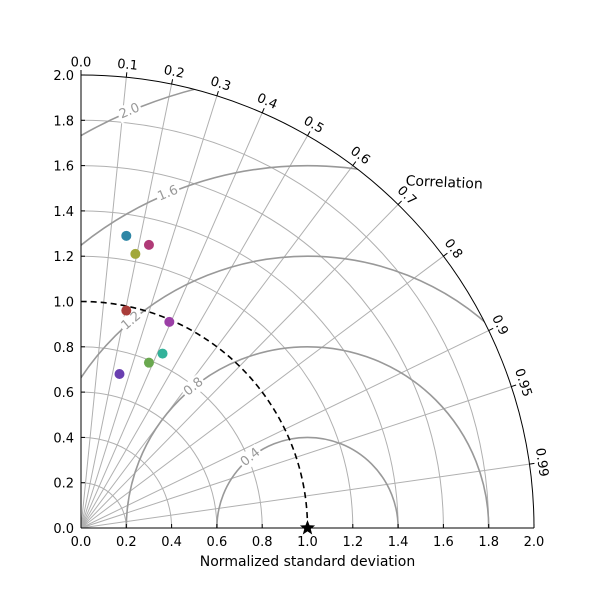 The image size is (600, 600). What do you see at coordinates (63, 167) in the screenshot?
I see `y-tick-label: 1.6` at bounding box center [63, 167].